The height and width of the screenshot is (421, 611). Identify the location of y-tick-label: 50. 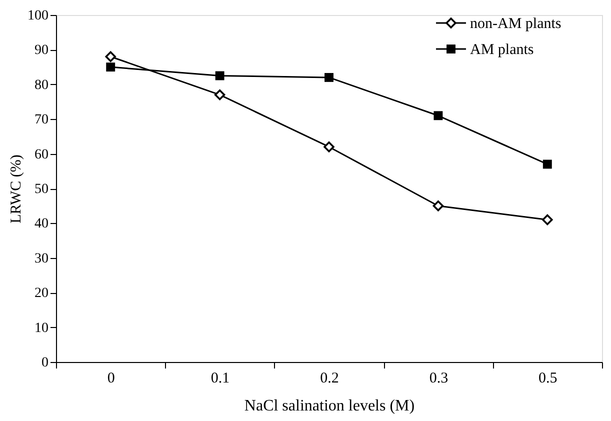
(41, 189).